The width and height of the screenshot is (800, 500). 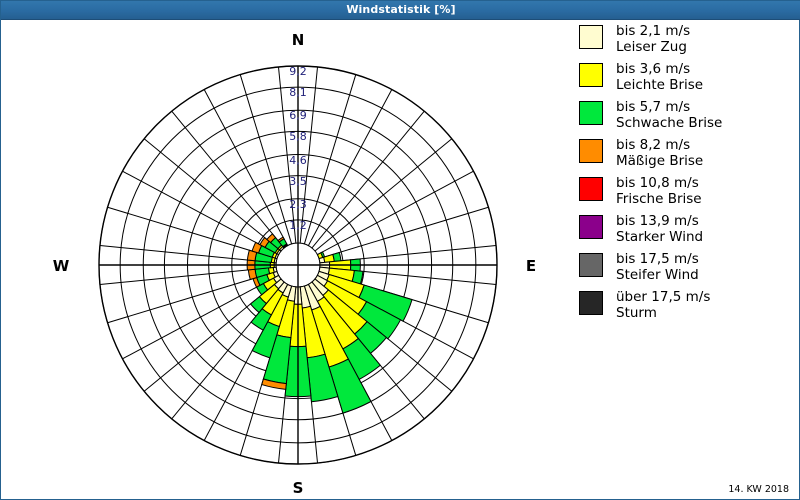 I want to click on legend-item-text: über 17,5 m/s Sturm, so click(x=663, y=305).